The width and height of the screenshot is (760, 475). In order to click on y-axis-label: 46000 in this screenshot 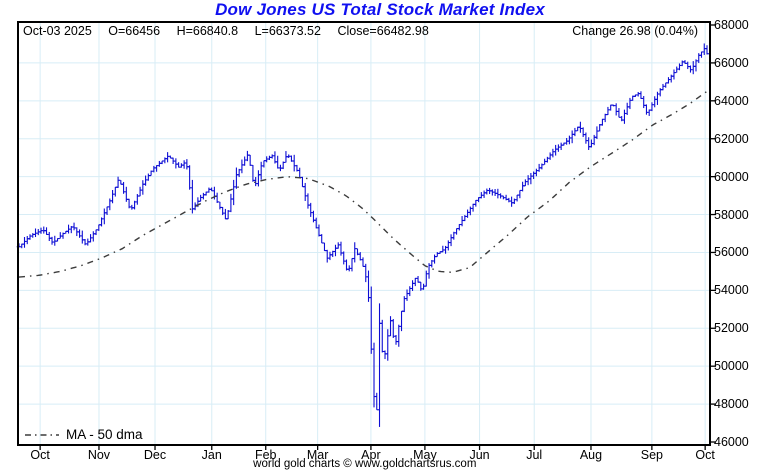, I will do `click(731, 442)`.